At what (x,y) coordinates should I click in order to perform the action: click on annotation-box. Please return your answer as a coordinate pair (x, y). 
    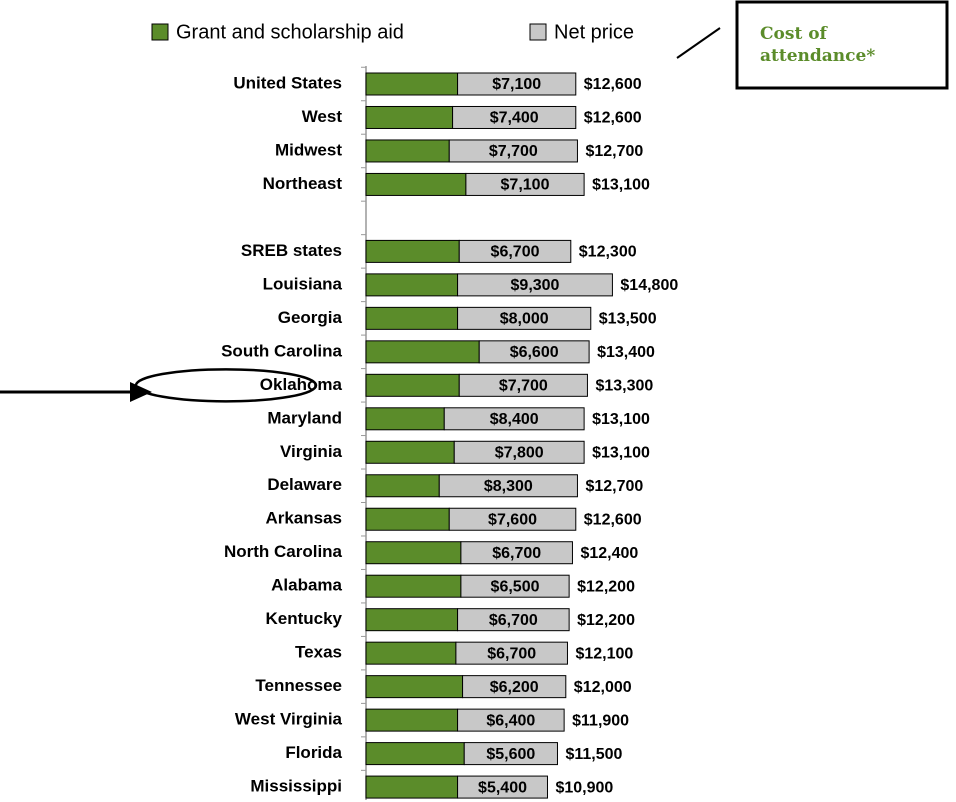
    Looking at the image, I should click on (842, 45).